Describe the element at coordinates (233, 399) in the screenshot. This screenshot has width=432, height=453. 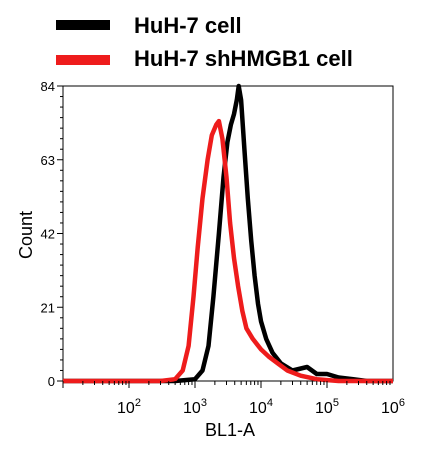
I see `x-axis: 10² 10³ 10⁴ 10⁵ 10⁶` at that location.